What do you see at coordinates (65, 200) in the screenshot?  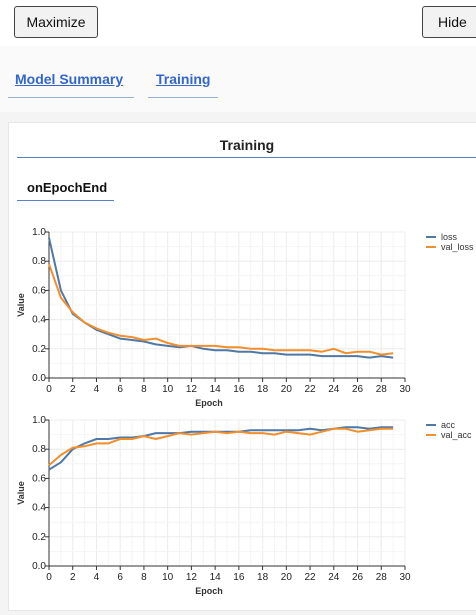 I see `subtab-underline` at bounding box center [65, 200].